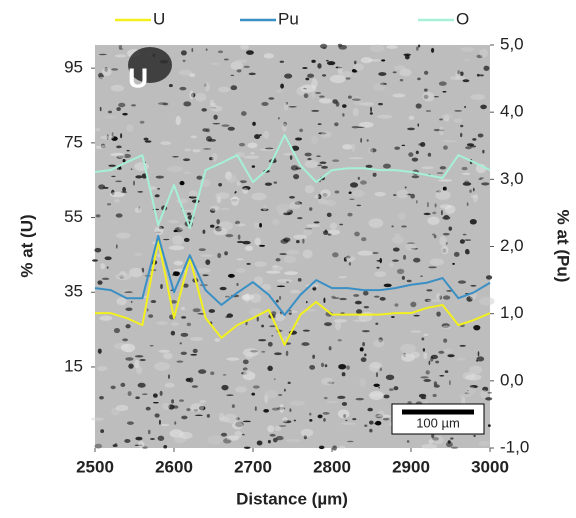  I want to click on x-tick-label: 2600, so click(174, 466).